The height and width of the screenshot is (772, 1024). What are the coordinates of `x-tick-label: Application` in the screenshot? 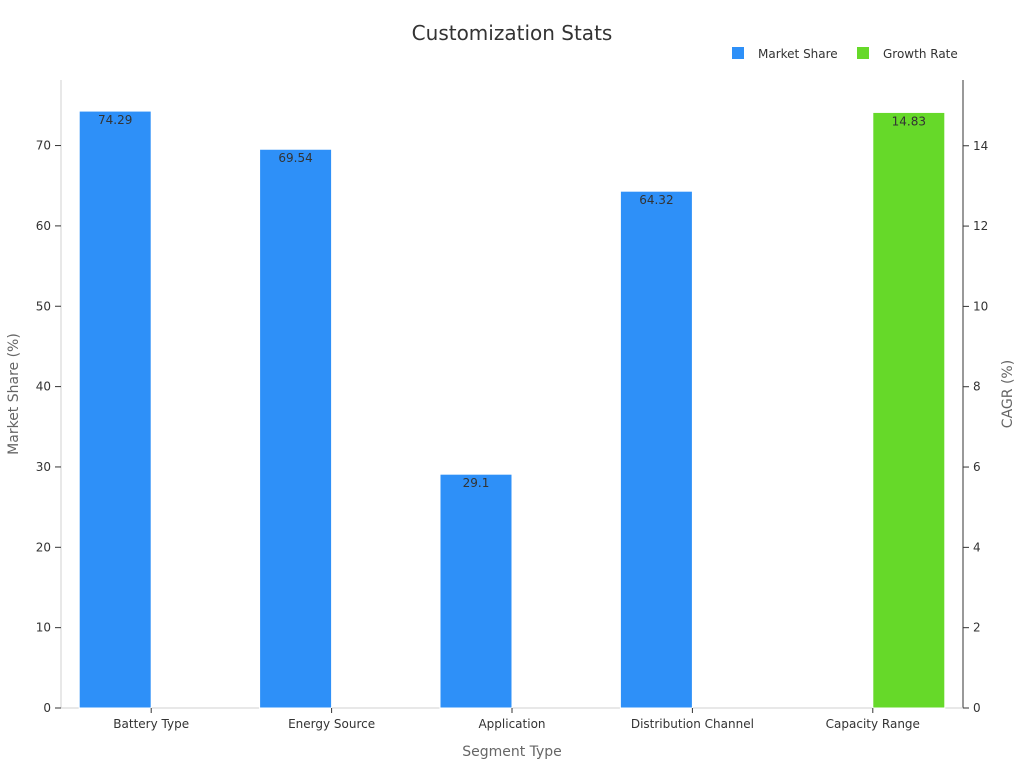 It's located at (511, 724).